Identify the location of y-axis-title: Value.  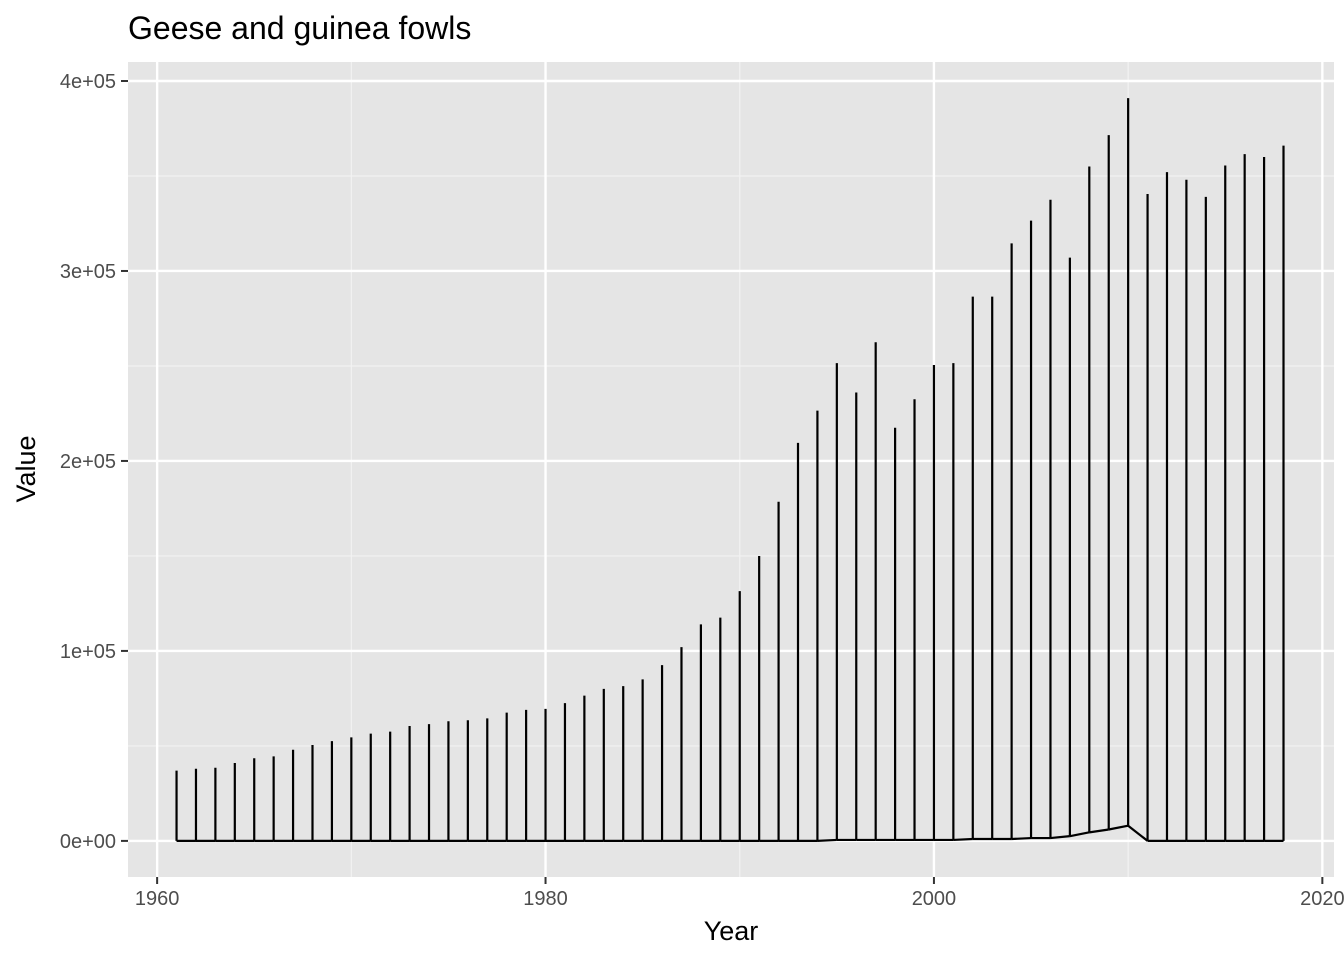
(26, 468).